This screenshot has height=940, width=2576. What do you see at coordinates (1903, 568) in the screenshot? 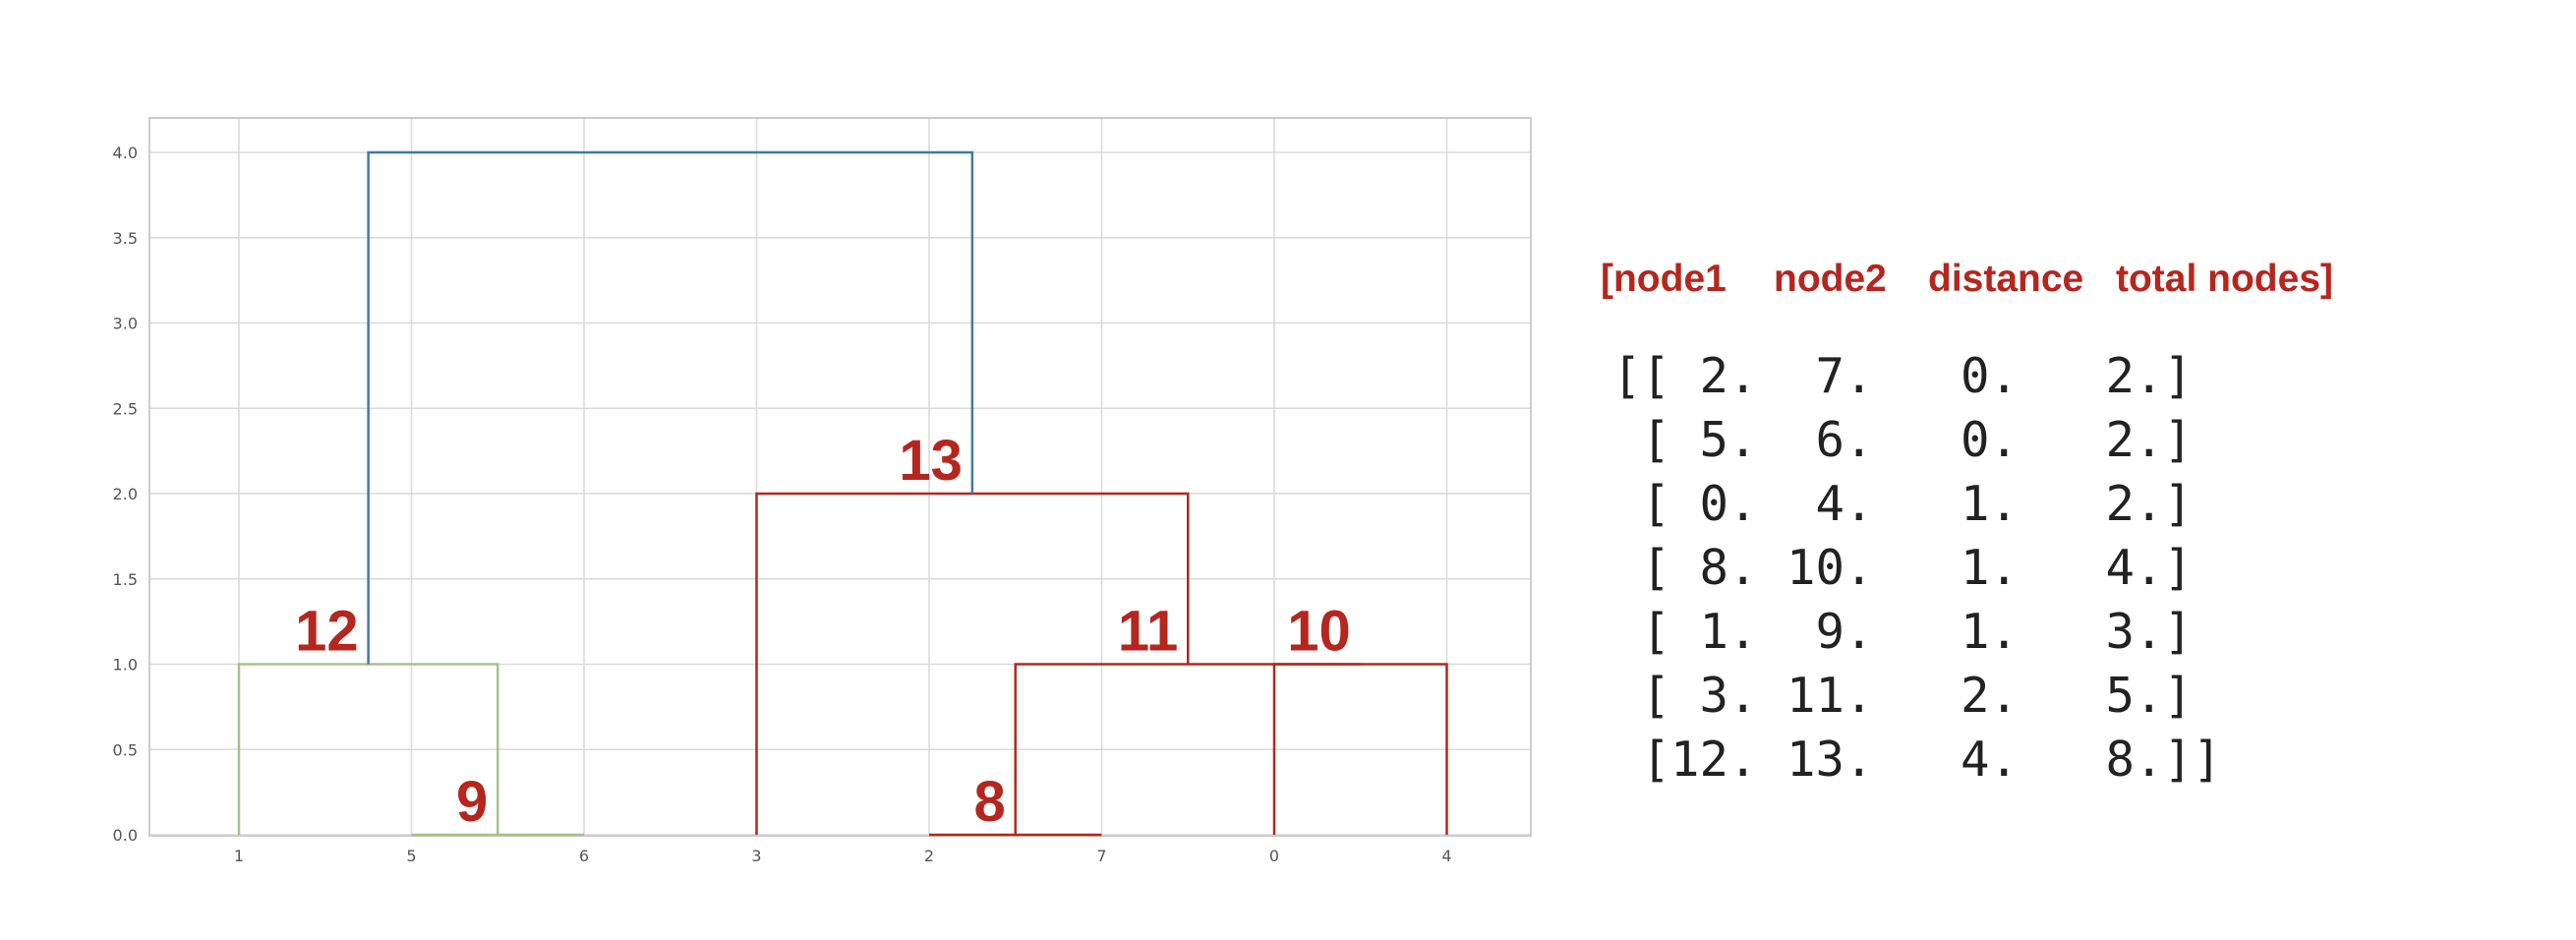
I see `matrix-row: [ 8. 10. 1. 4.]` at bounding box center [1903, 568].